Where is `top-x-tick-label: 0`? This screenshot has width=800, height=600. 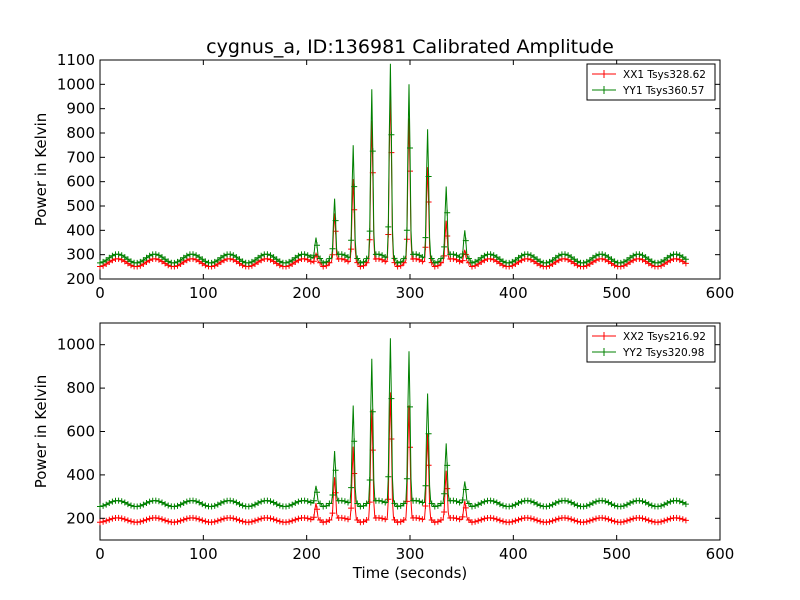 top-x-tick-label: 0 is located at coordinates (100, 293).